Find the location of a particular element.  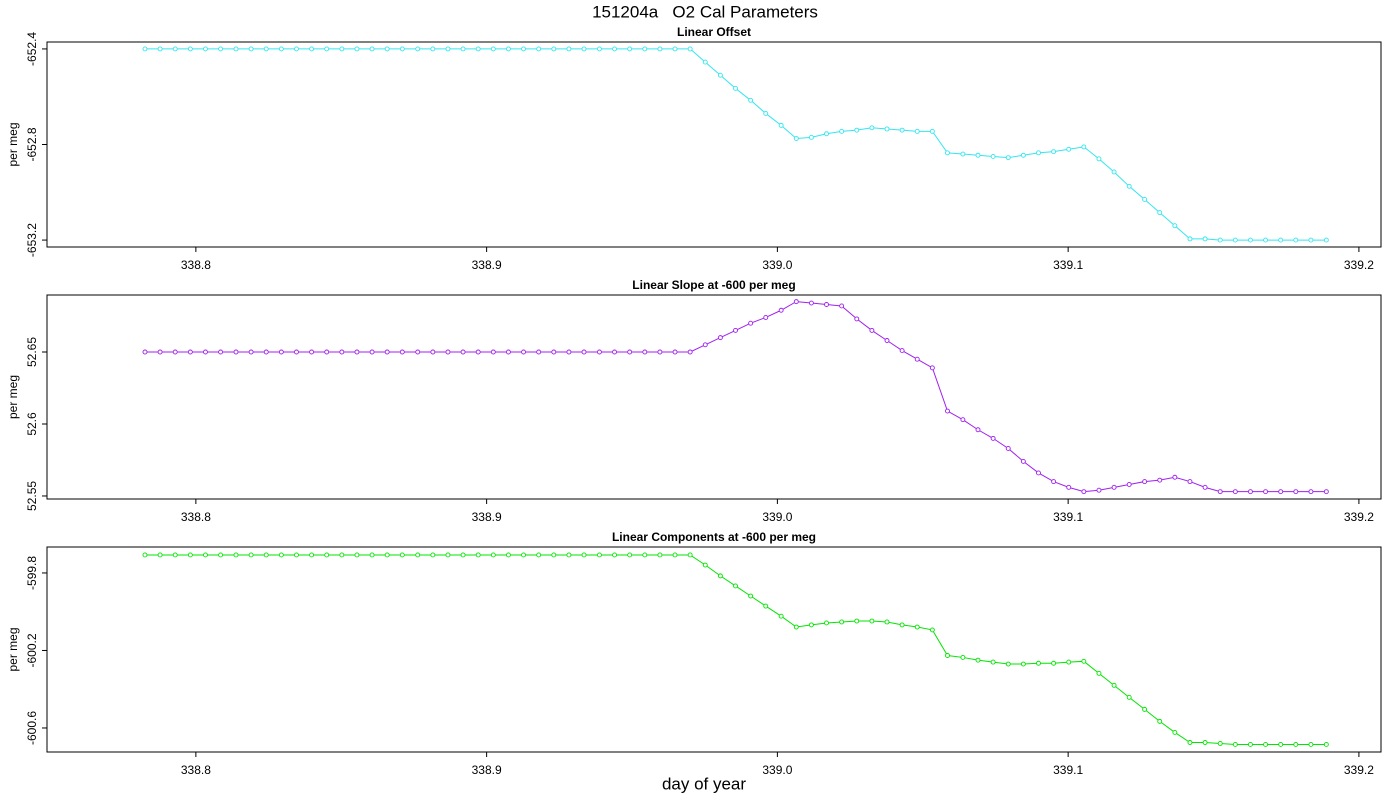

x-tick-label: 339.1 is located at coordinates (1068, 770).